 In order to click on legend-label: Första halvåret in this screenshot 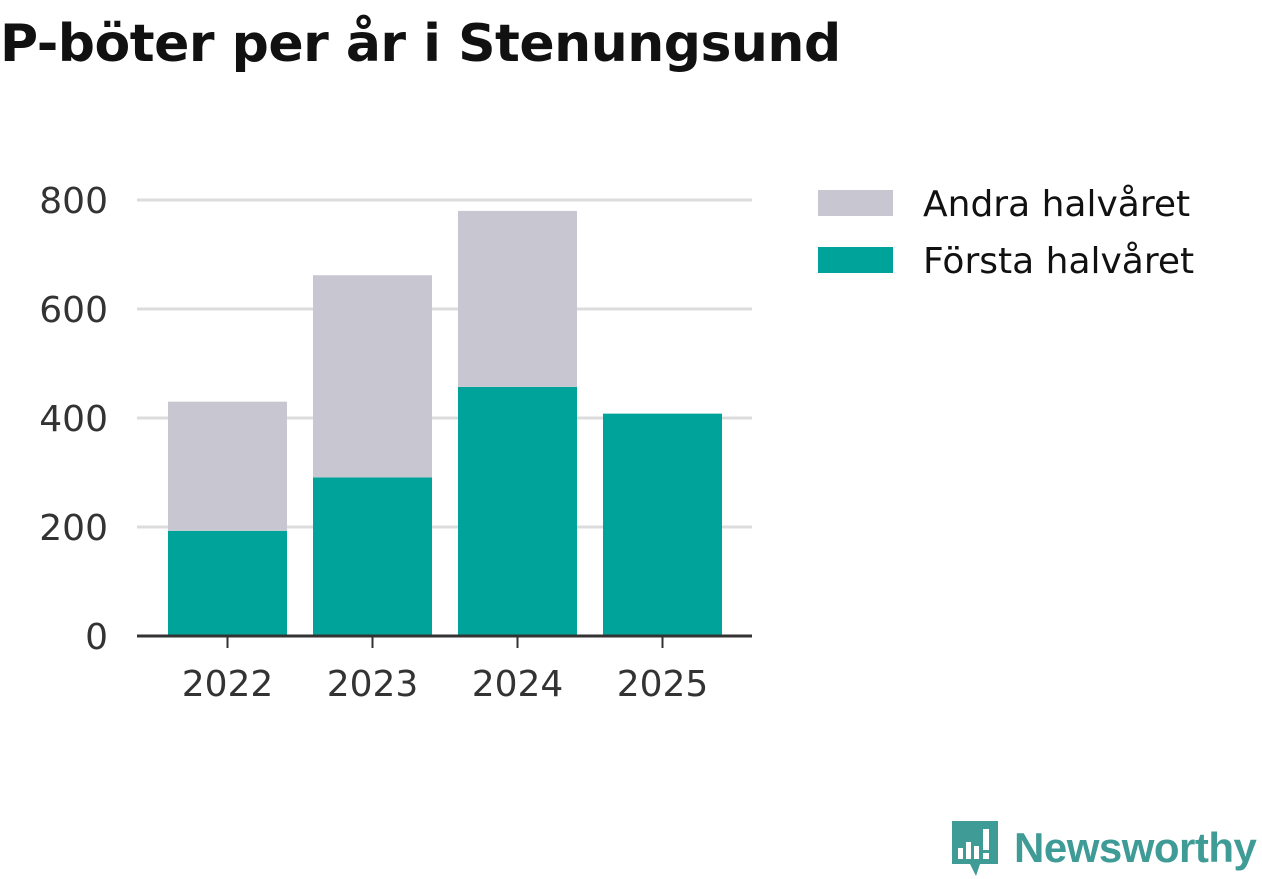, I will do `click(1058, 261)`.